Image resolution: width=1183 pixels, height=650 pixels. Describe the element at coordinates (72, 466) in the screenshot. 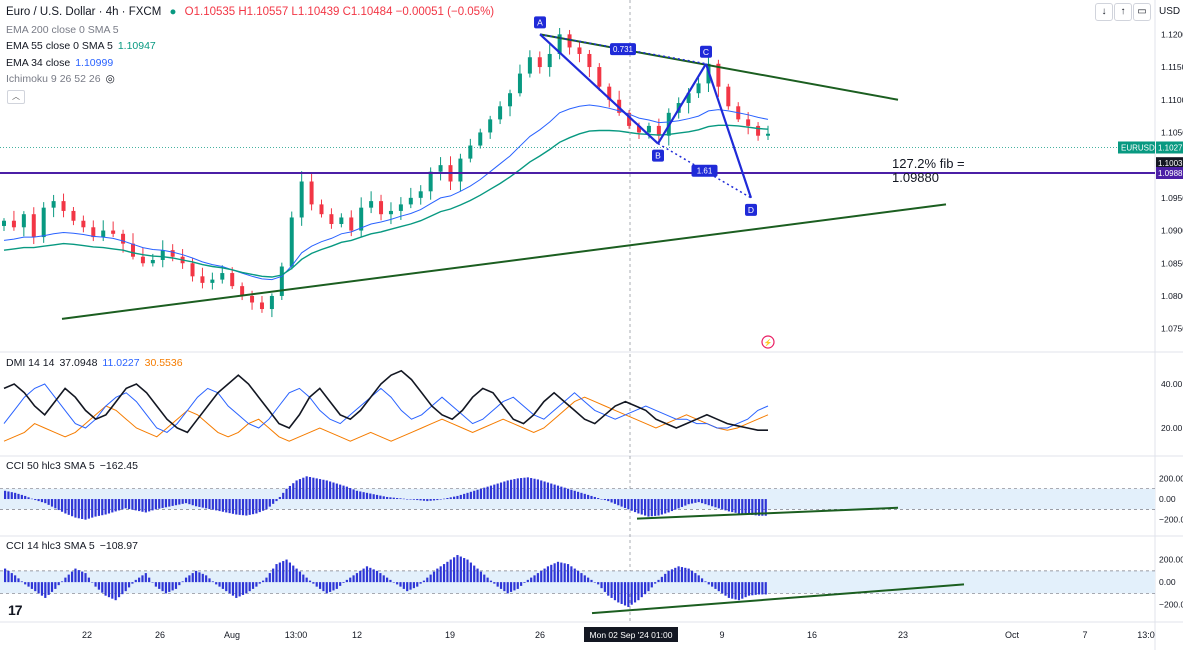

I see `legend-cci50: CCI 50 hlc3 SMA 5 −162.45` at that location.